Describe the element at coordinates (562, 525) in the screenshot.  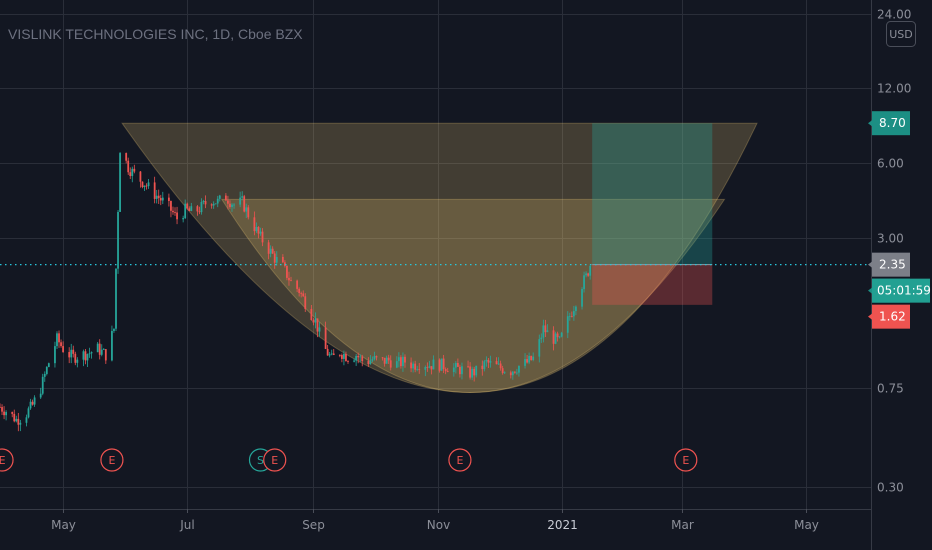
I see `time-tick-label: 2021` at that location.